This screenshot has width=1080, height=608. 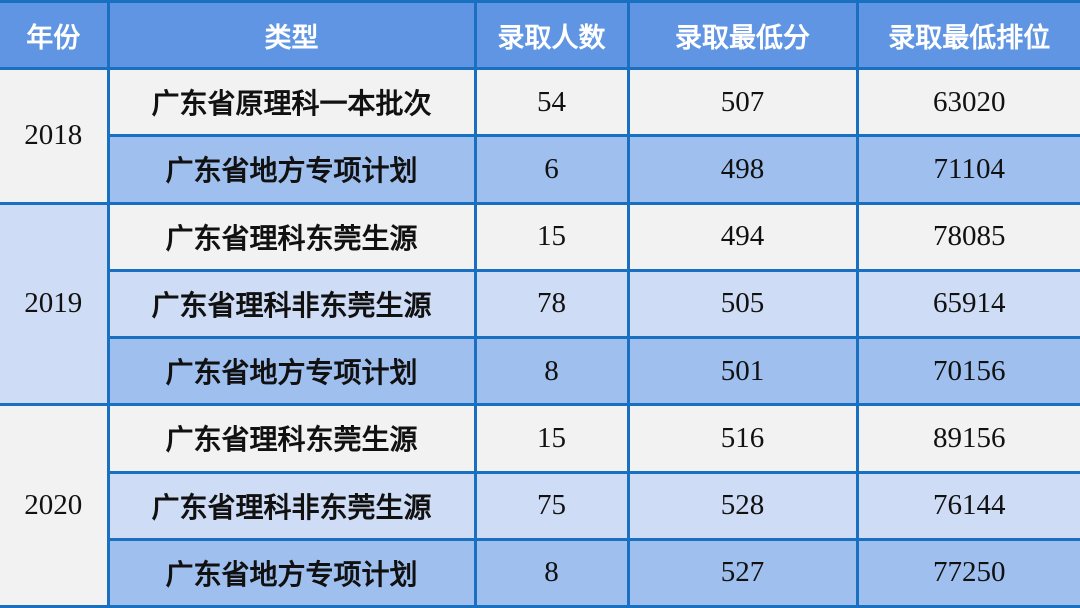 I want to click on header-count: 录取人数, so click(x=551, y=35).